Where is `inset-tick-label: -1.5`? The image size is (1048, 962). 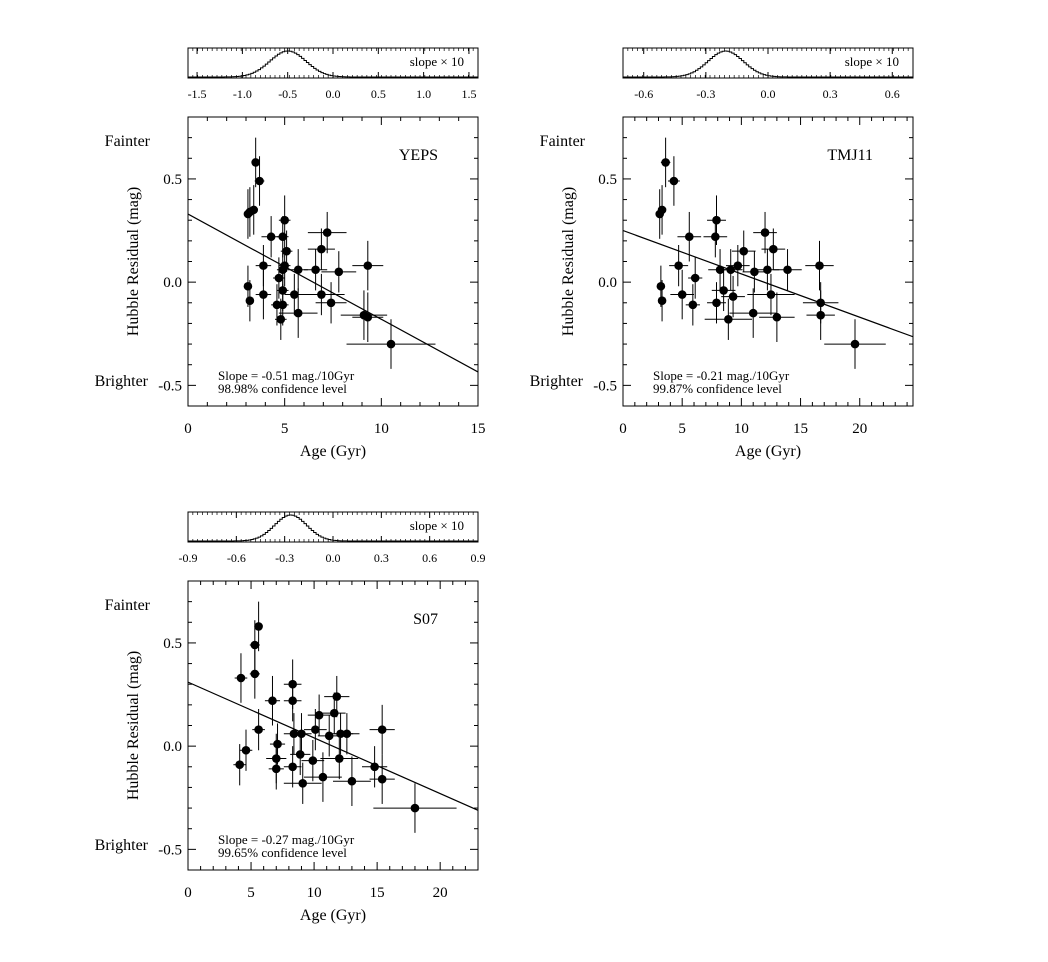
inset-tick-label: -1.5 is located at coordinates (197, 94).